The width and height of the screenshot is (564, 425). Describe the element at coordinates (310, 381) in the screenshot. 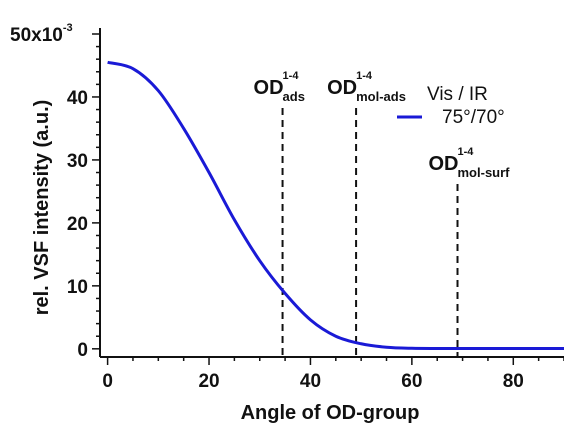

I see `x-tick-label: 40` at that location.